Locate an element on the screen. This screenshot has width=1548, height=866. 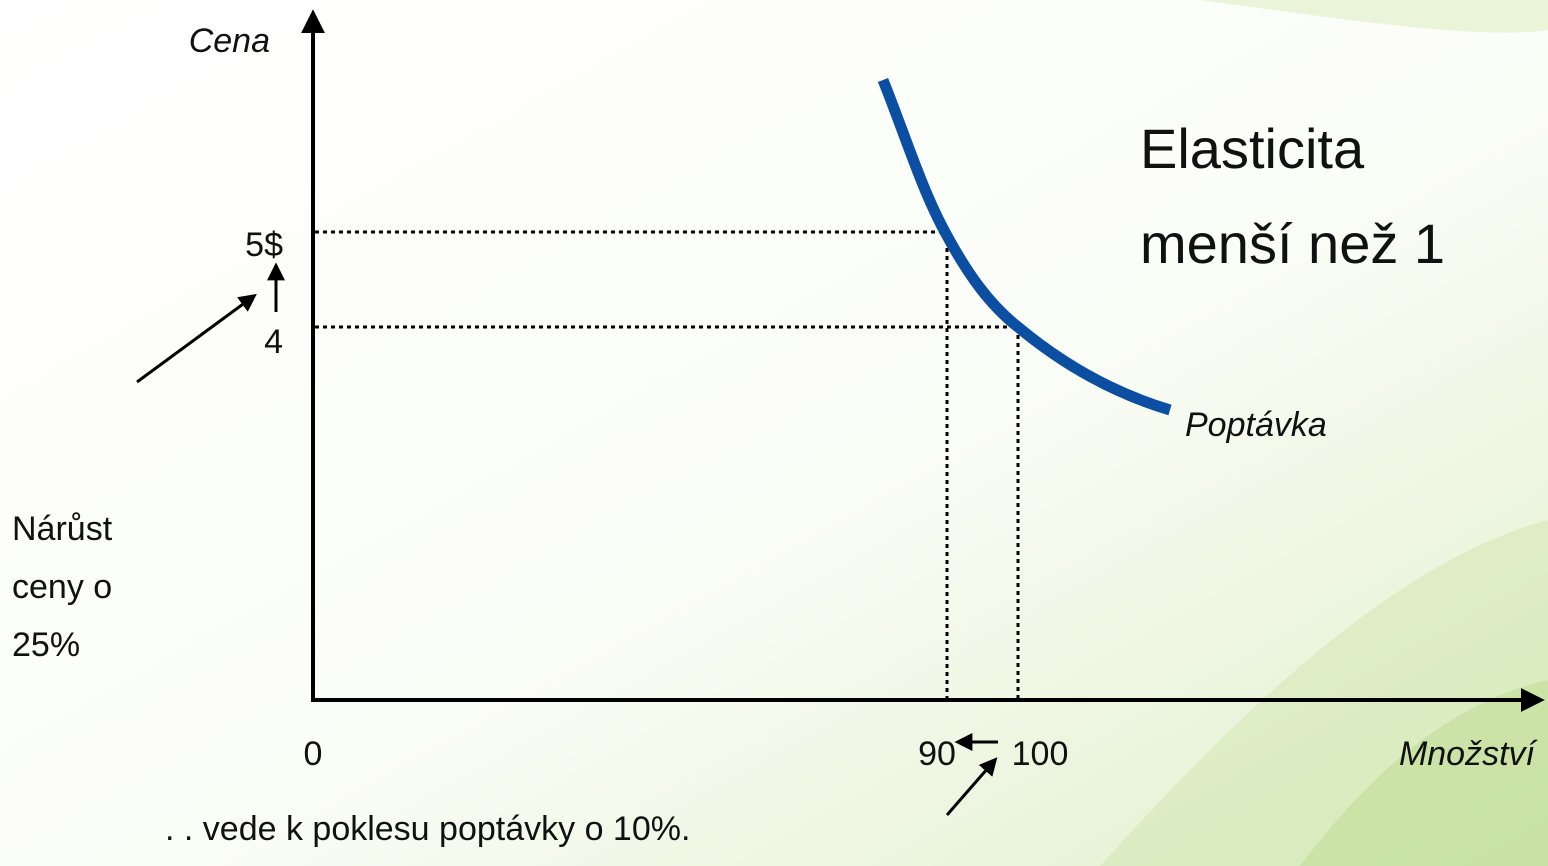
annotation: 25% is located at coordinates (46, 645).